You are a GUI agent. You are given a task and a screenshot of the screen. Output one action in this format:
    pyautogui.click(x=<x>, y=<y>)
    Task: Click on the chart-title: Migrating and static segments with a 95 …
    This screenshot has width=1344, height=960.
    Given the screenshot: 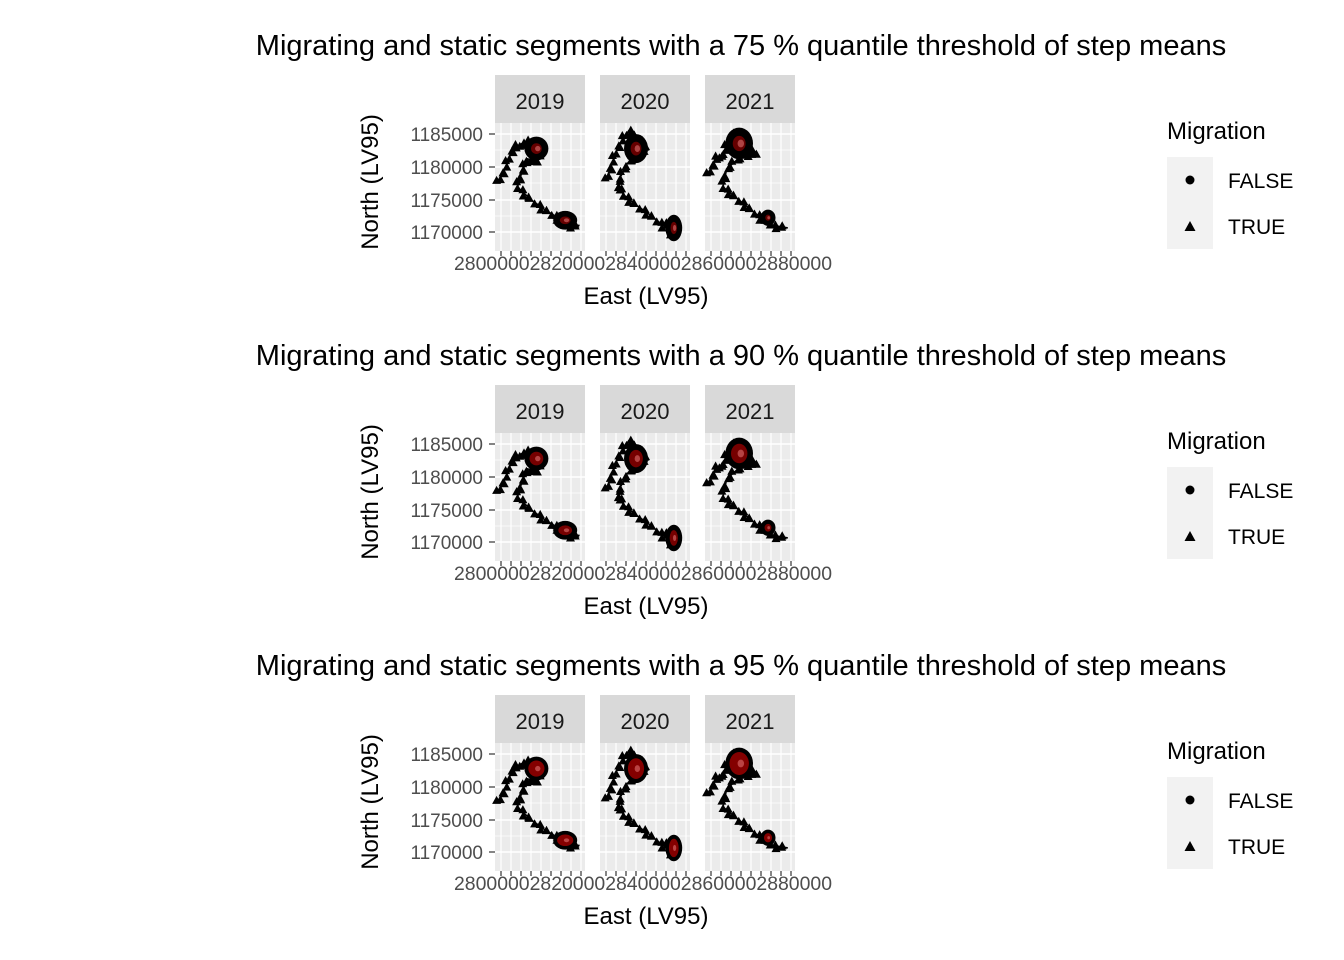 What is the action you would take?
    pyautogui.click(x=741, y=666)
    